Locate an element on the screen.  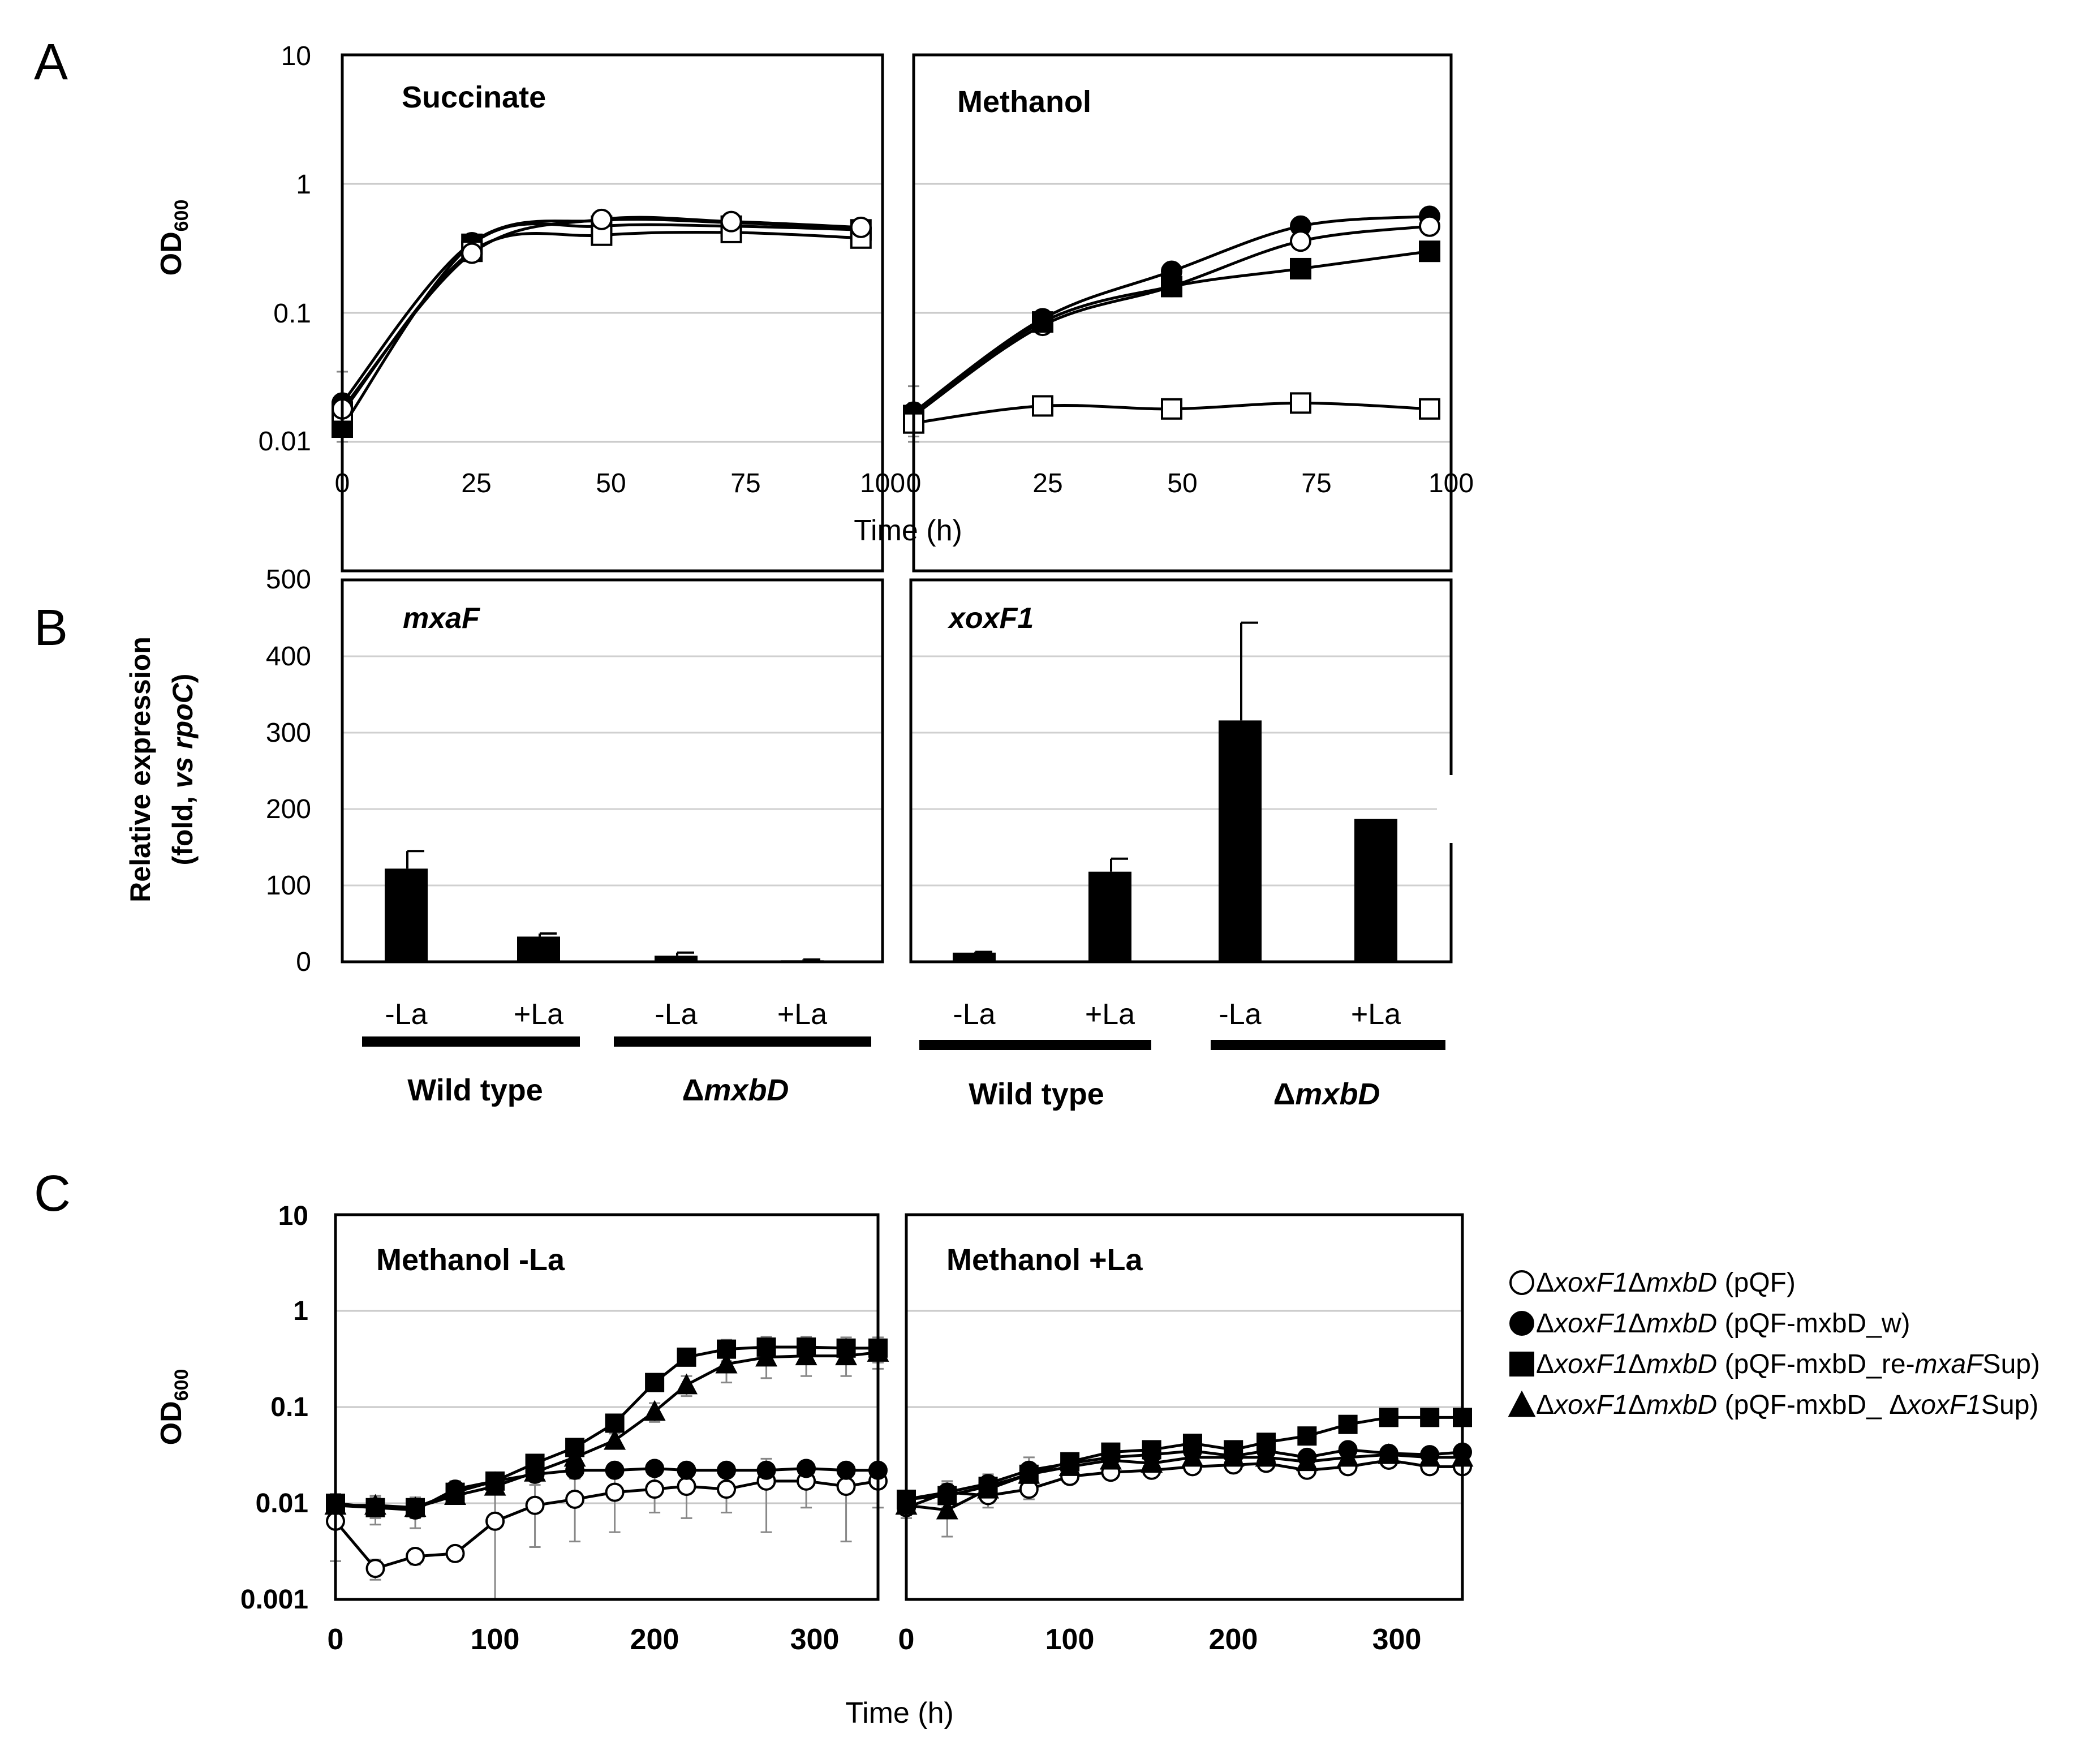
y-tick-label: 0.001 is located at coordinates (274, 1600).